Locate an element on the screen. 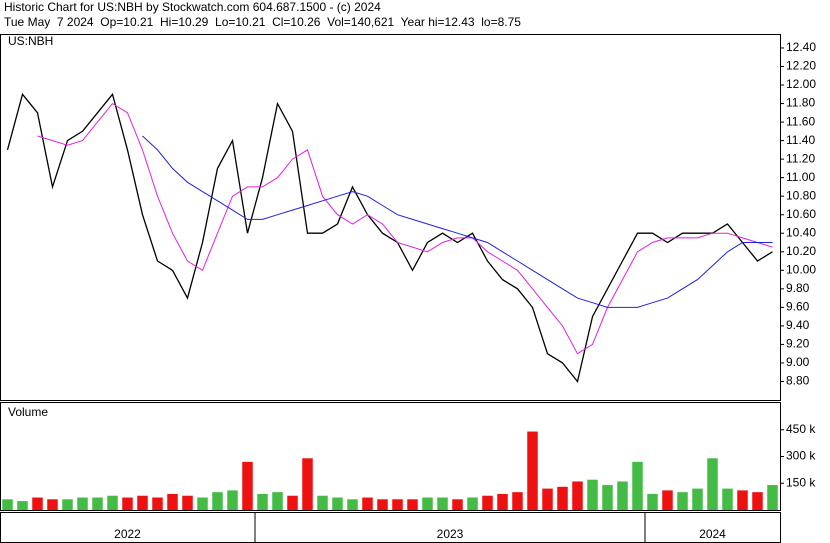  y-tick-label: 150 k is located at coordinates (801, 482).